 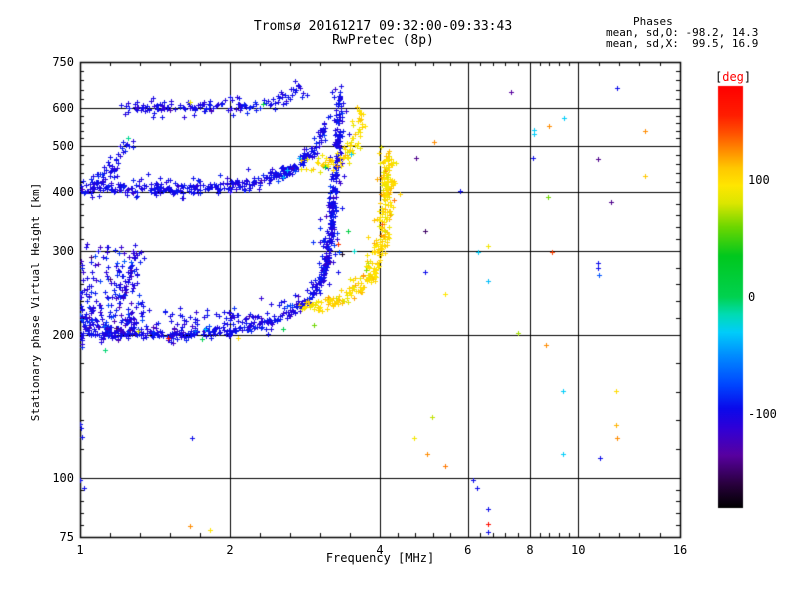 What do you see at coordinates (530, 550) in the screenshot?
I see `x-tick-label: 8` at bounding box center [530, 550].